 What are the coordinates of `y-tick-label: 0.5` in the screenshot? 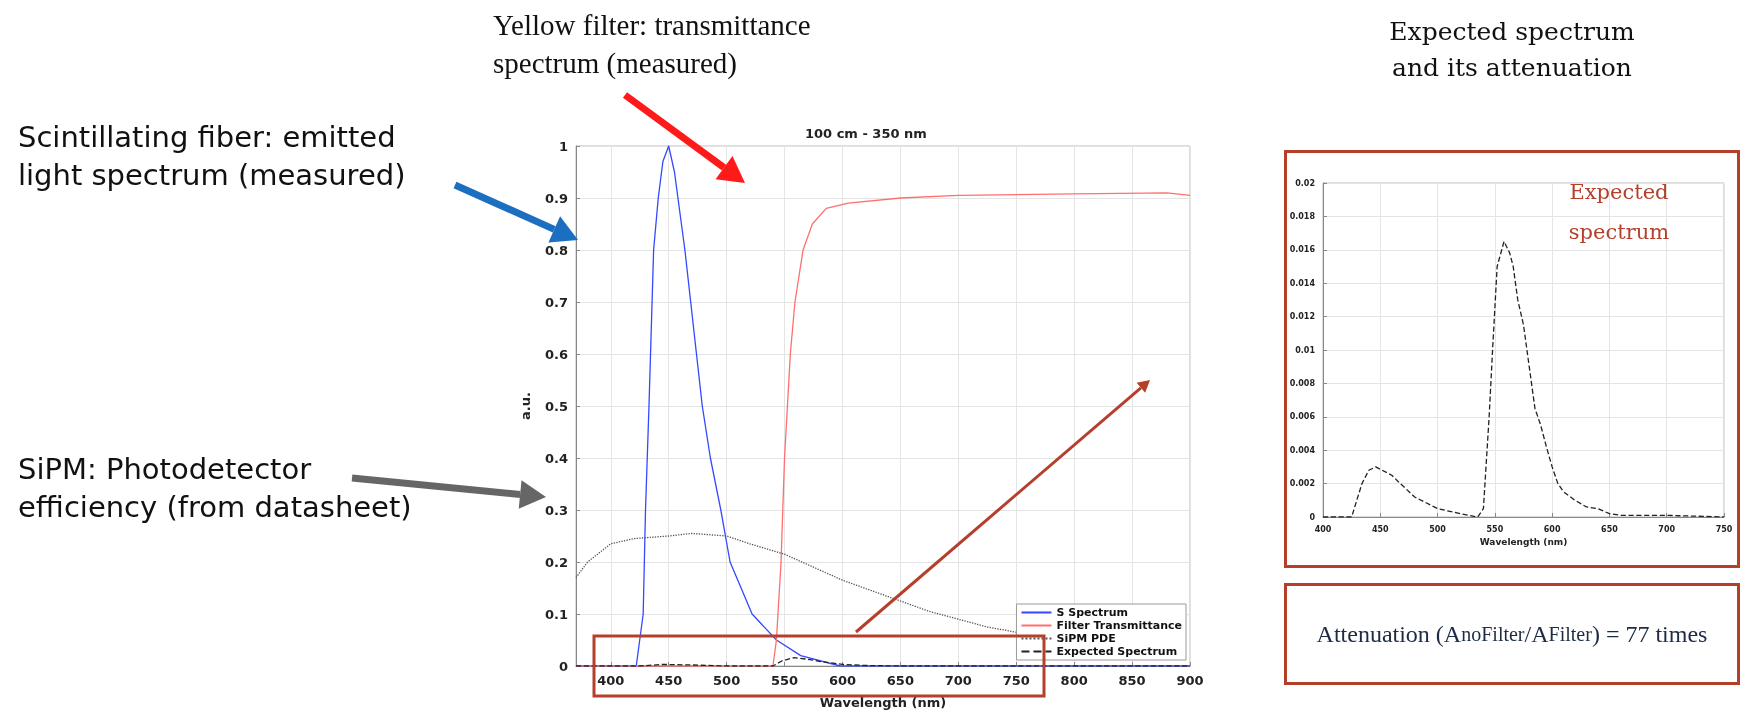 It's located at (556, 406).